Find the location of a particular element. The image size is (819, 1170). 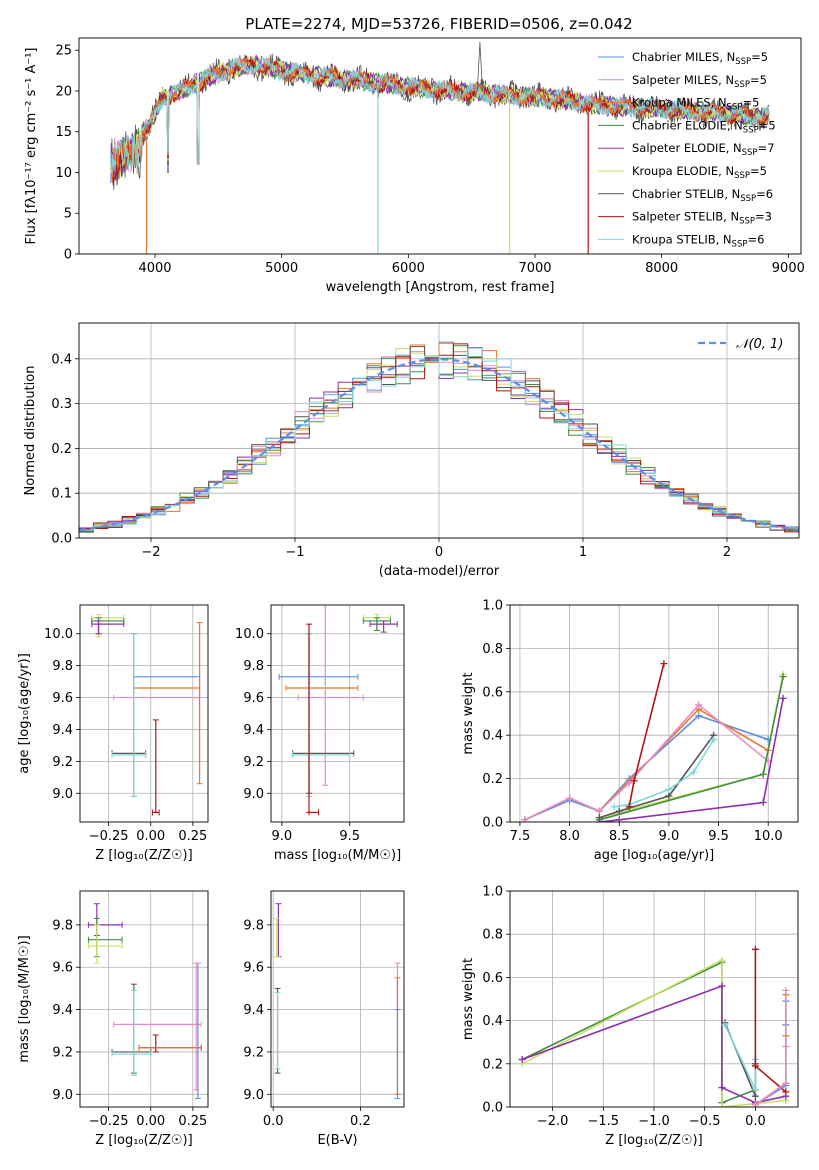

age_vs_Z-ylabel: age [log₁₀(age/yr)] is located at coordinates (24, 713).